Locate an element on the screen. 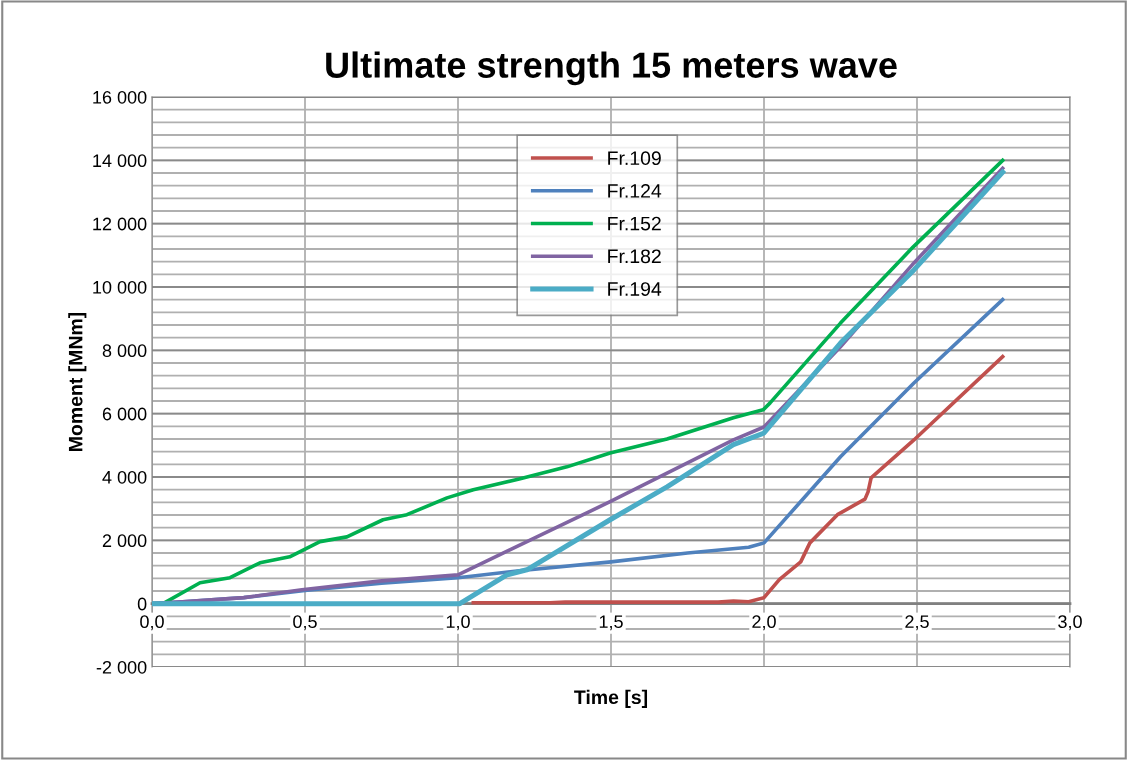 The width and height of the screenshot is (1128, 760). chart-title: Ultimate strength 15 meters wave is located at coordinates (611, 68).